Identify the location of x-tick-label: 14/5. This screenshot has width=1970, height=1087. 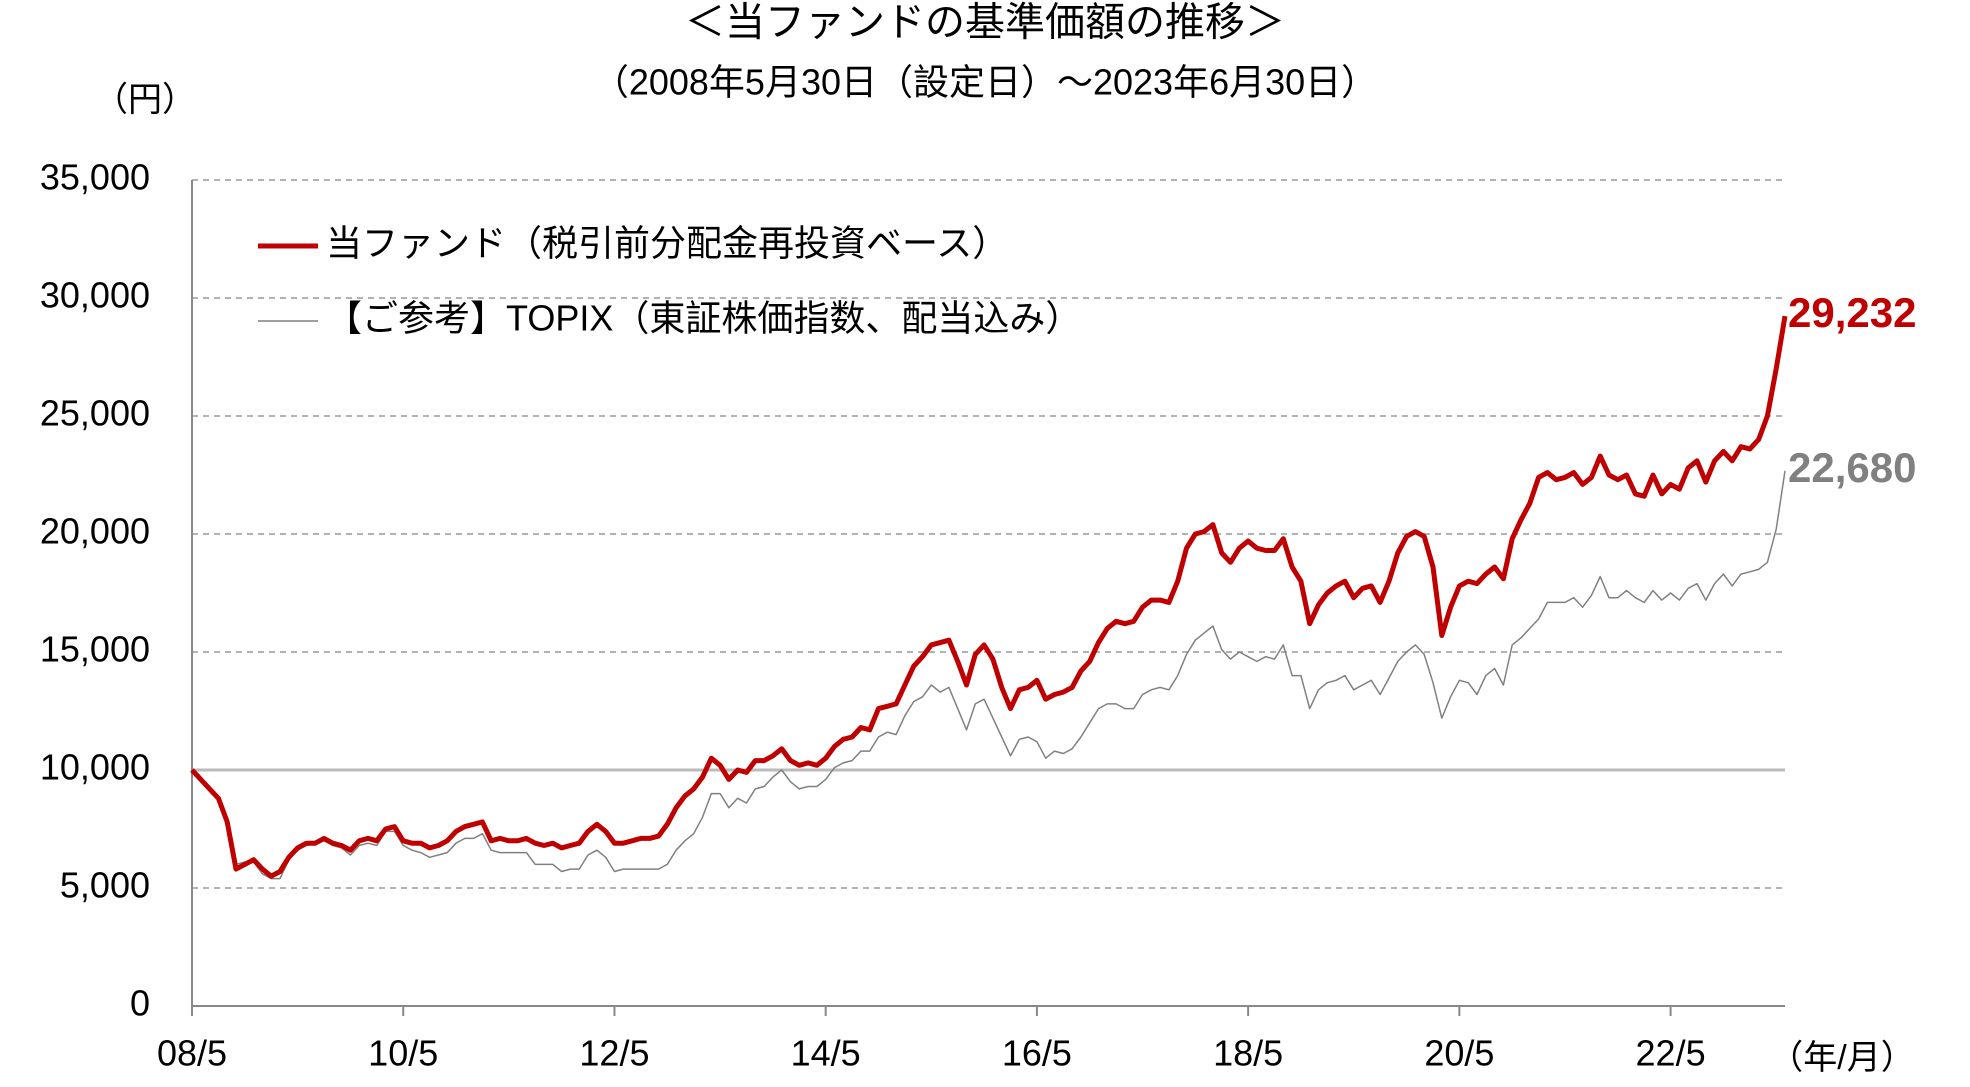
(826, 1053).